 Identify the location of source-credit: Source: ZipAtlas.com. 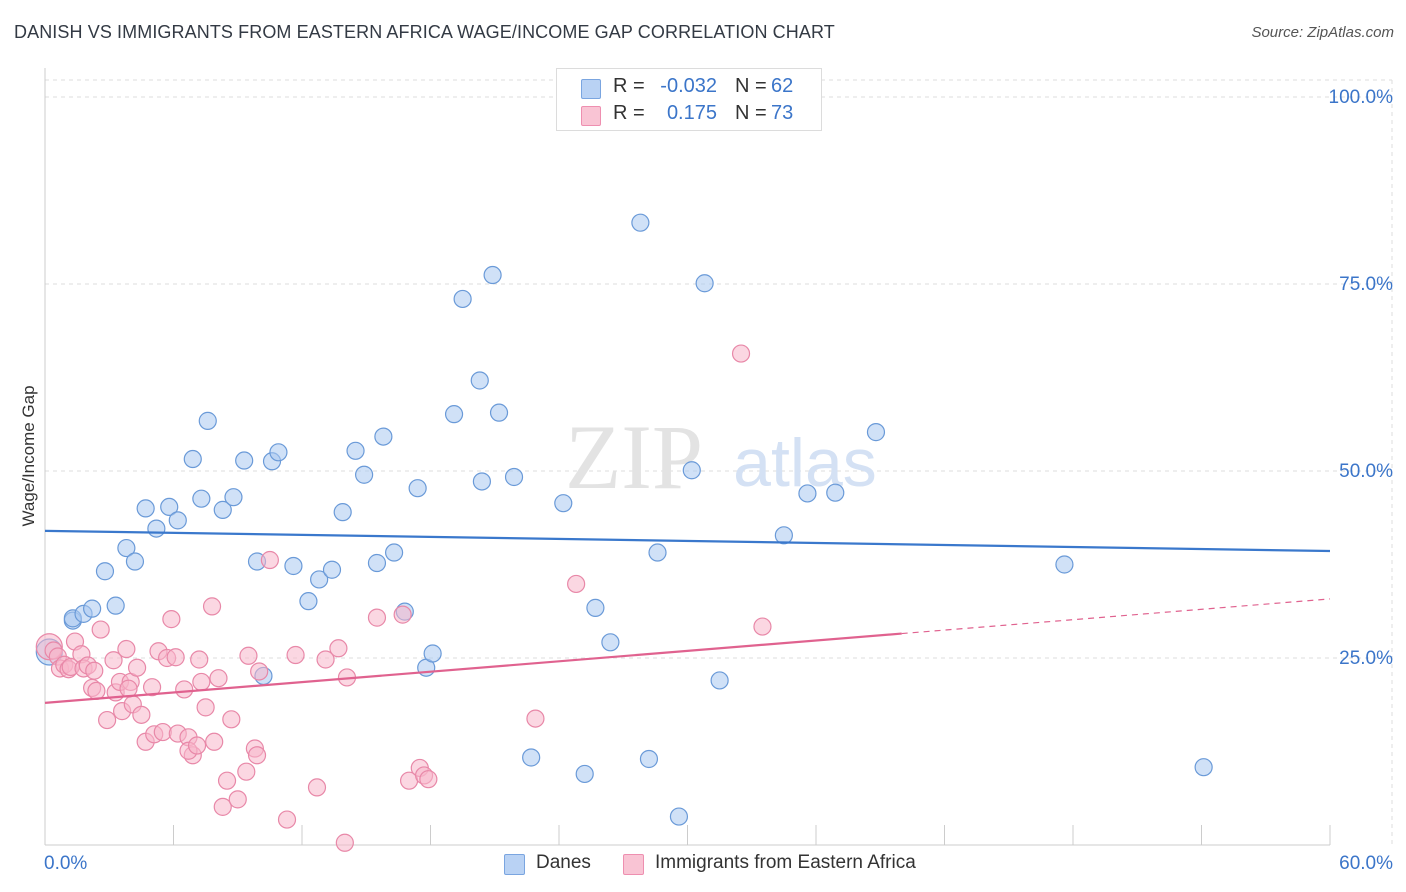
(1322, 32).